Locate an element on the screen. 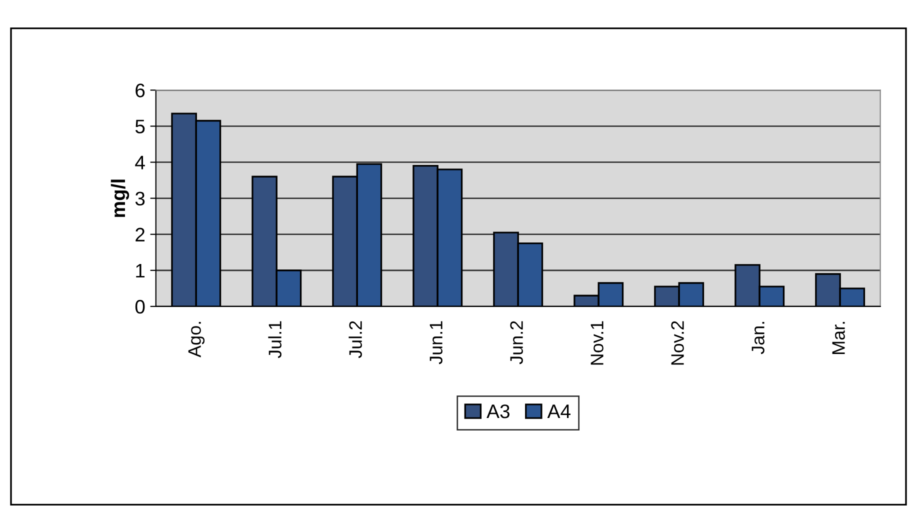 This screenshot has height=515, width=917. x-tick-label: Jan. is located at coordinates (758, 338).